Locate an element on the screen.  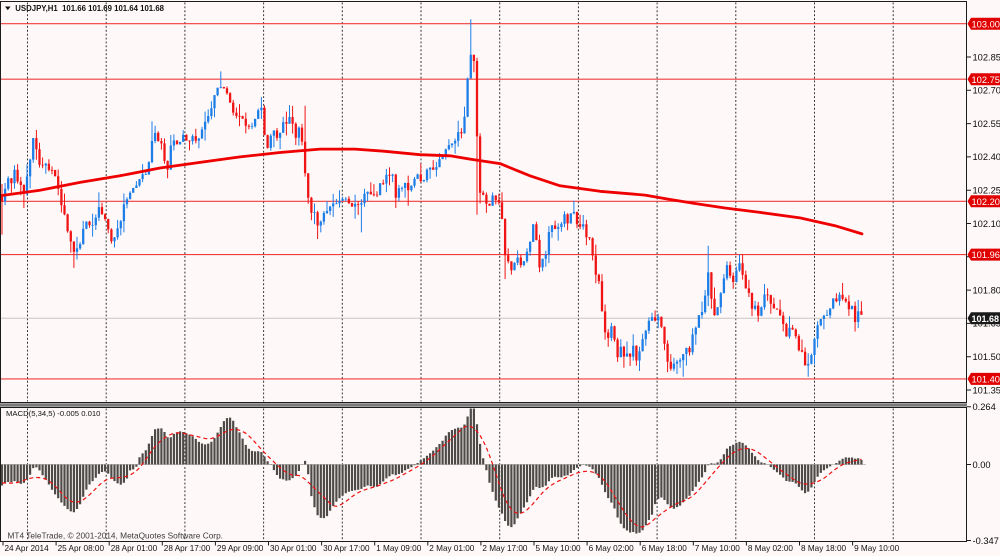
svg-text: 102.85 is located at coordinates (986, 57).